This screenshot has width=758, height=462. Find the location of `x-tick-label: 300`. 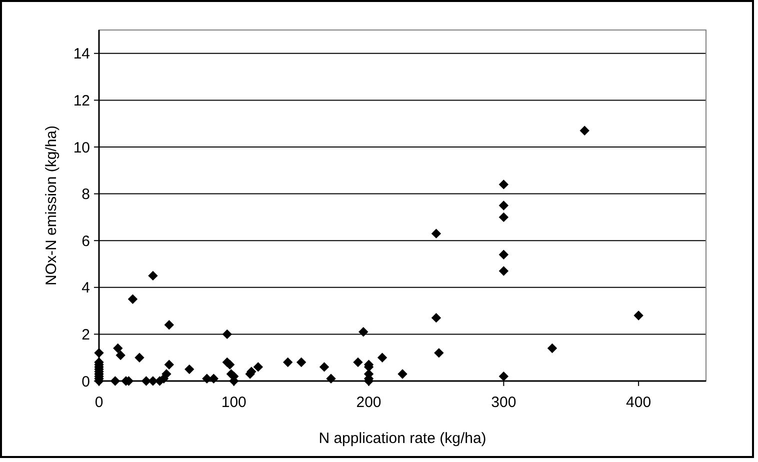

x-tick-label: 300 is located at coordinates (503, 402).